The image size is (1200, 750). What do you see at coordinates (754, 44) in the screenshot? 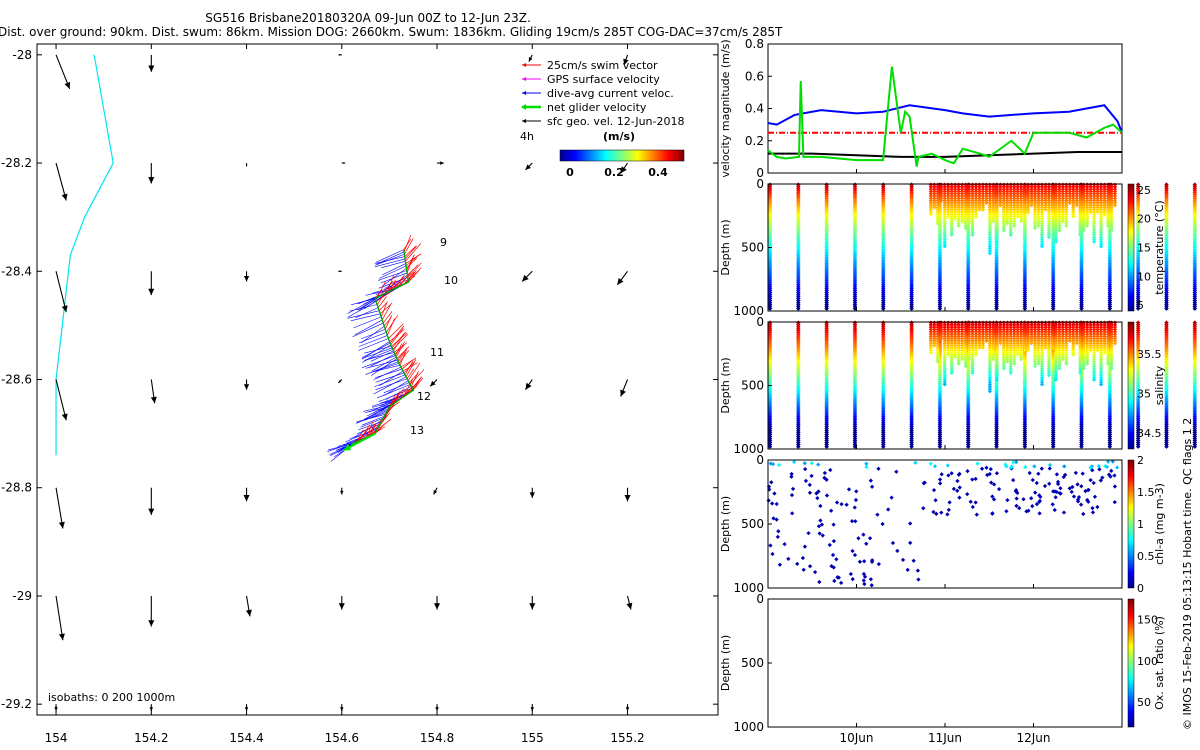
I see `velocity-ytick-label-4: 0.8` at bounding box center [754, 44].